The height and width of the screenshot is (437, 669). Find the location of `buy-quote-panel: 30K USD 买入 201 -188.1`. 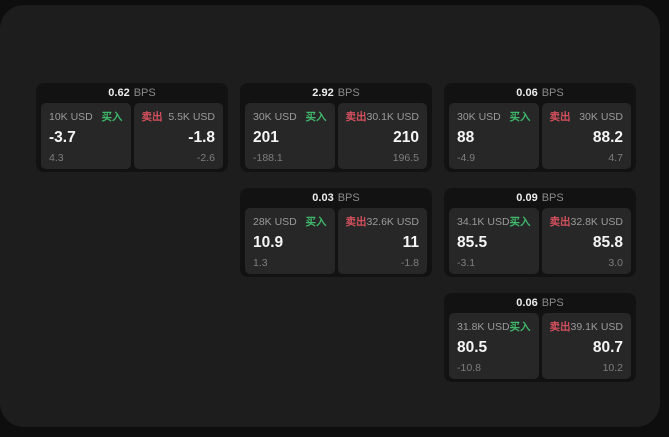

buy-quote-panel: 30K USD 买入 201 -188.1 is located at coordinates (290, 136).